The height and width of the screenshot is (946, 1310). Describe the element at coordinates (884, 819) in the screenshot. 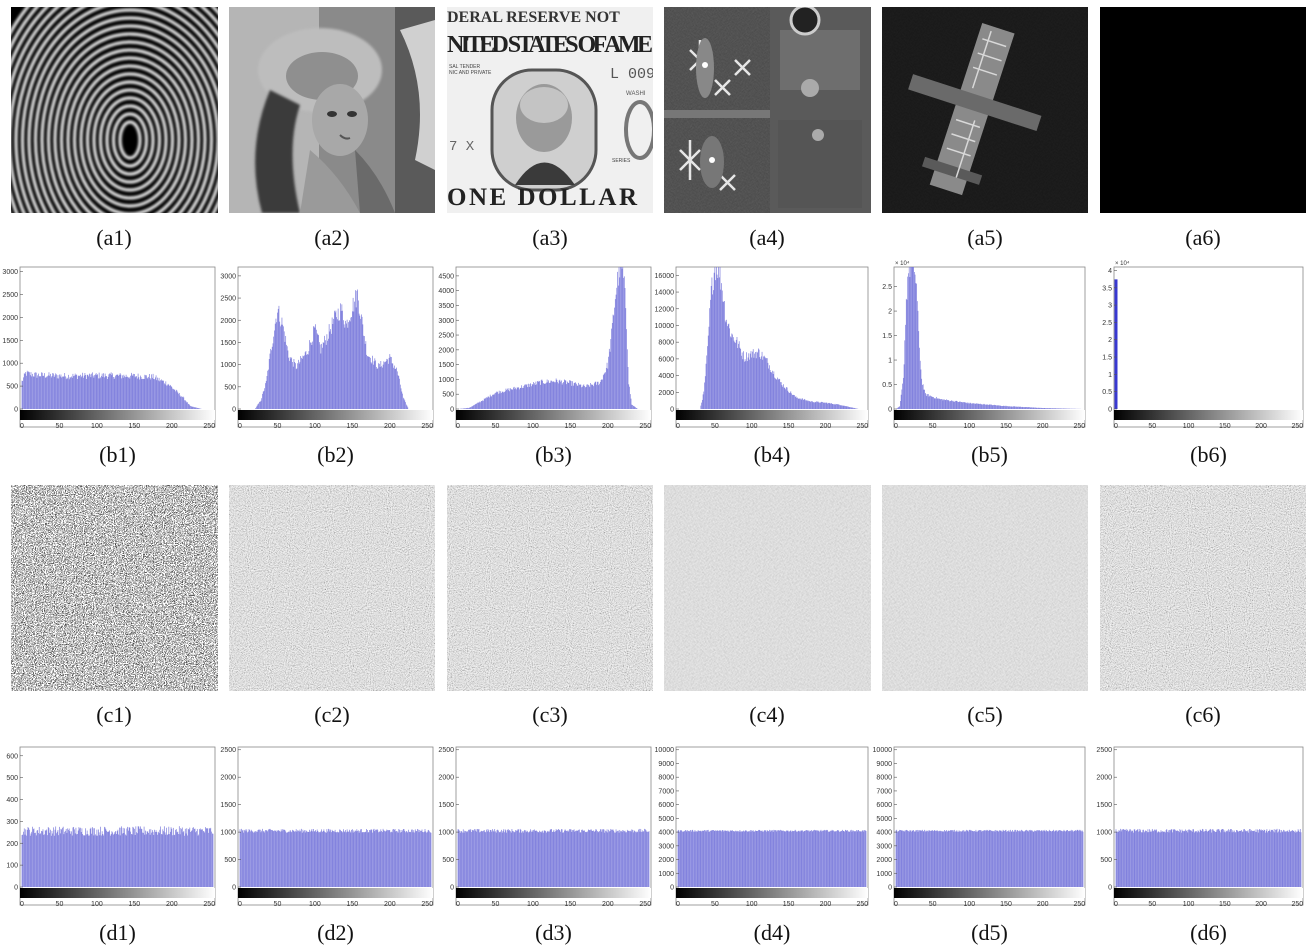

I see `y-tick-label: 5000` at that location.